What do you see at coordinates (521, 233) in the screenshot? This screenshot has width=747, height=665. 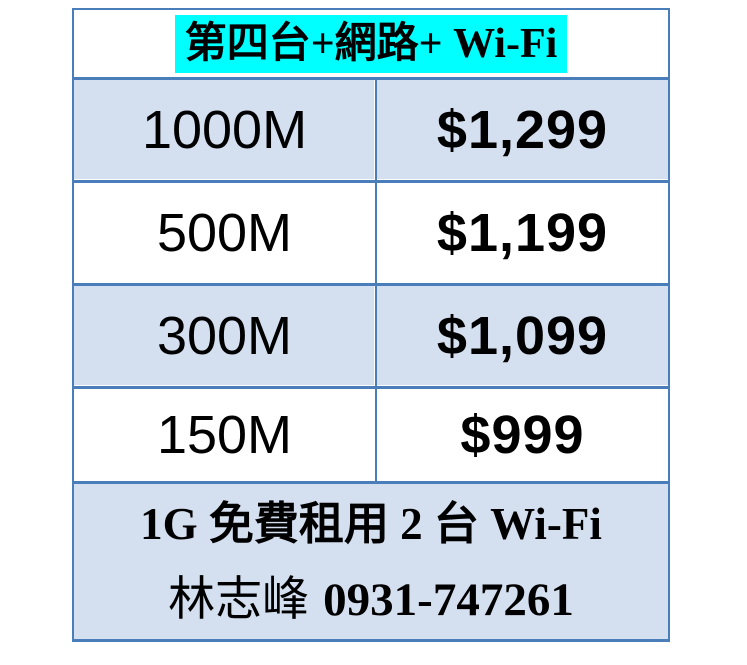 I see `plan-price: $1,199` at bounding box center [521, 233].